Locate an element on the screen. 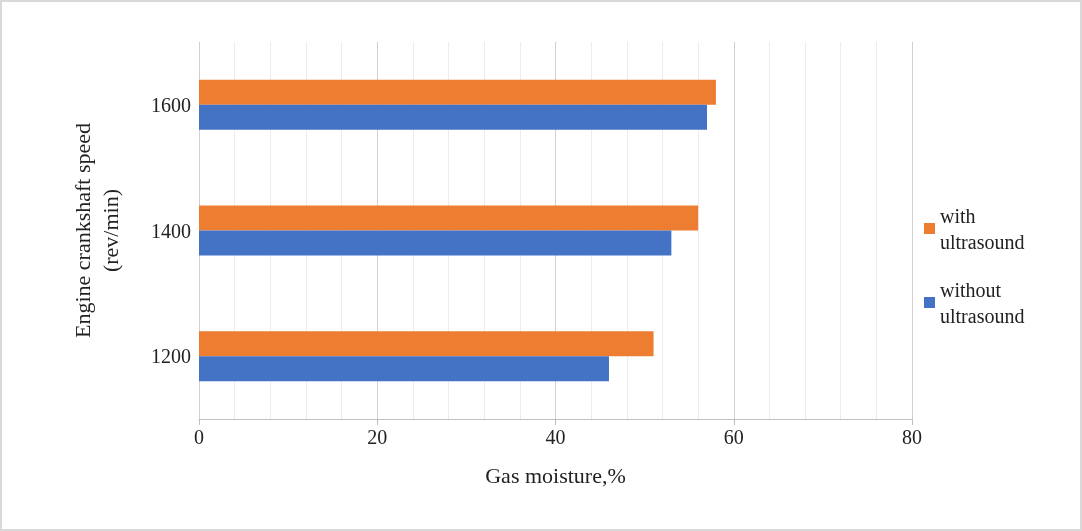  y-axis-title: Engine crankshaft speed (rev/min) is located at coordinates (96, 230).